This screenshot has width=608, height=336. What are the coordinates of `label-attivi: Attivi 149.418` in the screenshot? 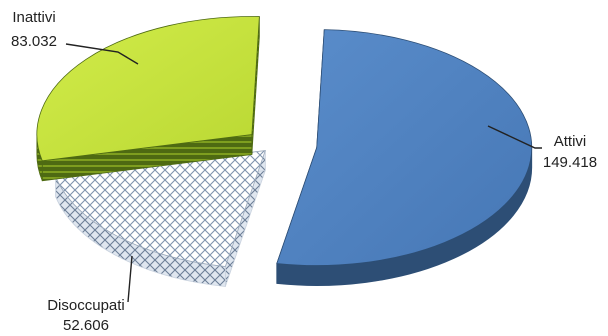 It's located at (542, 148).